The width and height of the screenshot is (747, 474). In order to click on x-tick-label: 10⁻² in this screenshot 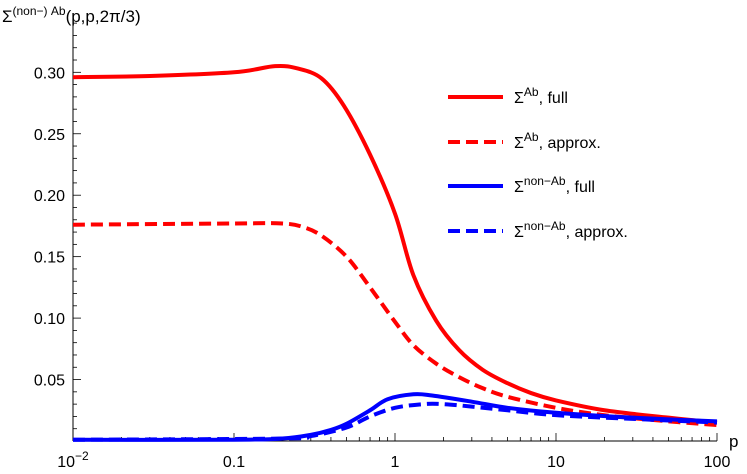, I will do `click(73, 460)`.